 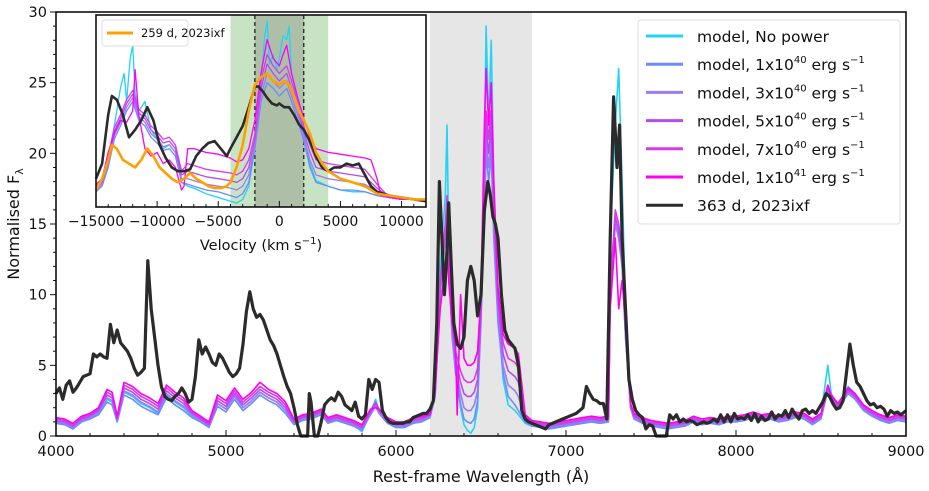 I want to click on legend-entry-4: model, 7x1040 erg s−1, so click(x=781, y=149).